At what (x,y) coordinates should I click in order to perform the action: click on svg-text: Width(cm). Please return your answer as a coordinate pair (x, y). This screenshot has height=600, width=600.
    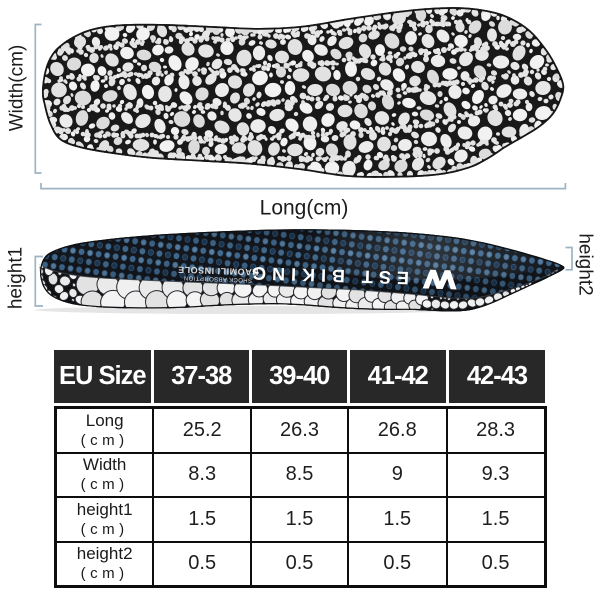
    Looking at the image, I should click on (17, 88).